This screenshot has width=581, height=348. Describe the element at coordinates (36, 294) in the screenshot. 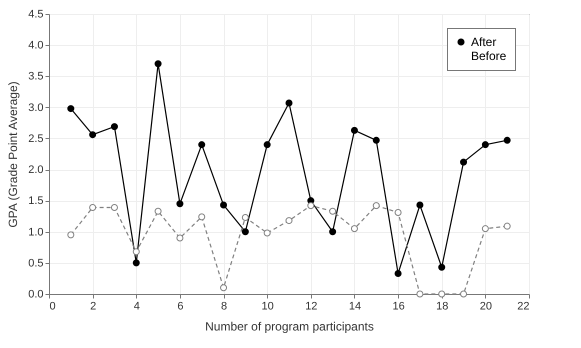

I see `y-tick-label: 0.0` at that location.